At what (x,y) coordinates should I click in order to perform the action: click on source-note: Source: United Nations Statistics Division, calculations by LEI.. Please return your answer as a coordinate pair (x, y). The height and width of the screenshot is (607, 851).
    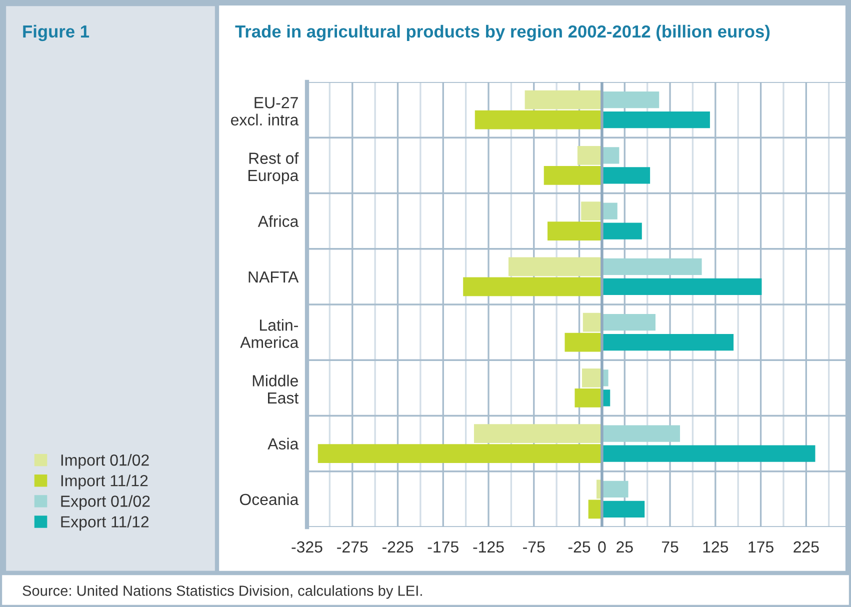
    Looking at the image, I should click on (222, 592).